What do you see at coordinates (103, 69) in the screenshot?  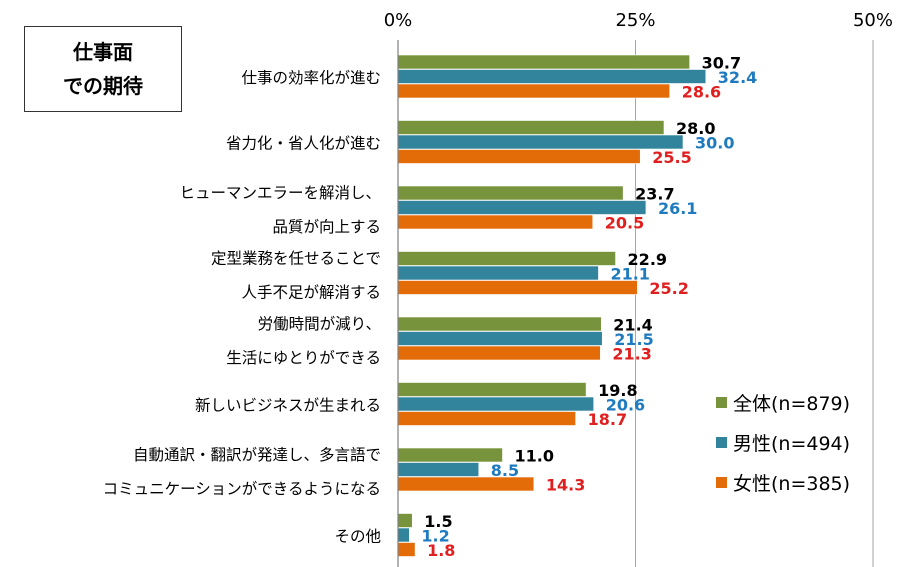 I see `chart-title-box: 仕事面 での期待` at bounding box center [103, 69].